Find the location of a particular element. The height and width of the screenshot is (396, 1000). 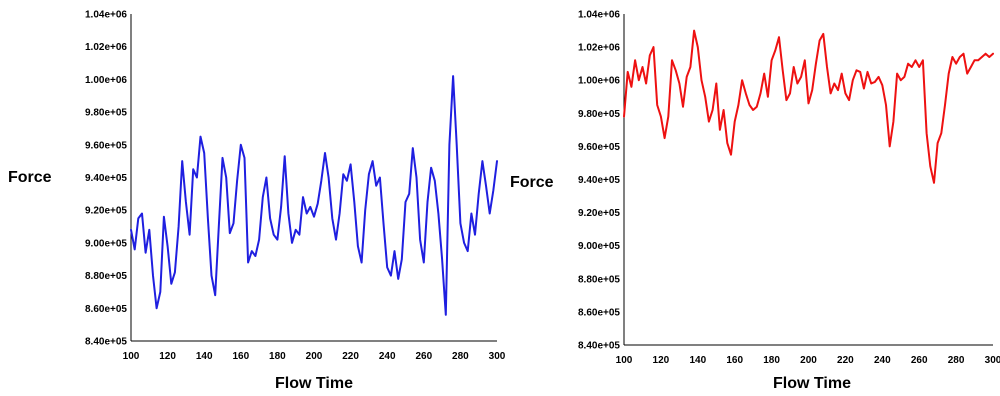

series-group is located at coordinates (808, 106).